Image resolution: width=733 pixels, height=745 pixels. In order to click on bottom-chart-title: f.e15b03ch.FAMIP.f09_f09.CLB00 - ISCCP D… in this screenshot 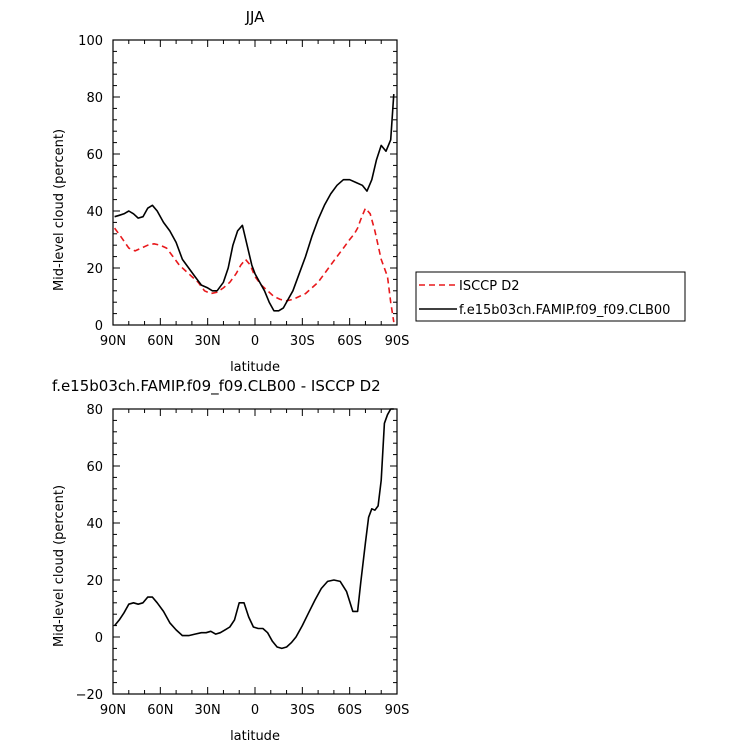, I will do `click(216, 386)`.